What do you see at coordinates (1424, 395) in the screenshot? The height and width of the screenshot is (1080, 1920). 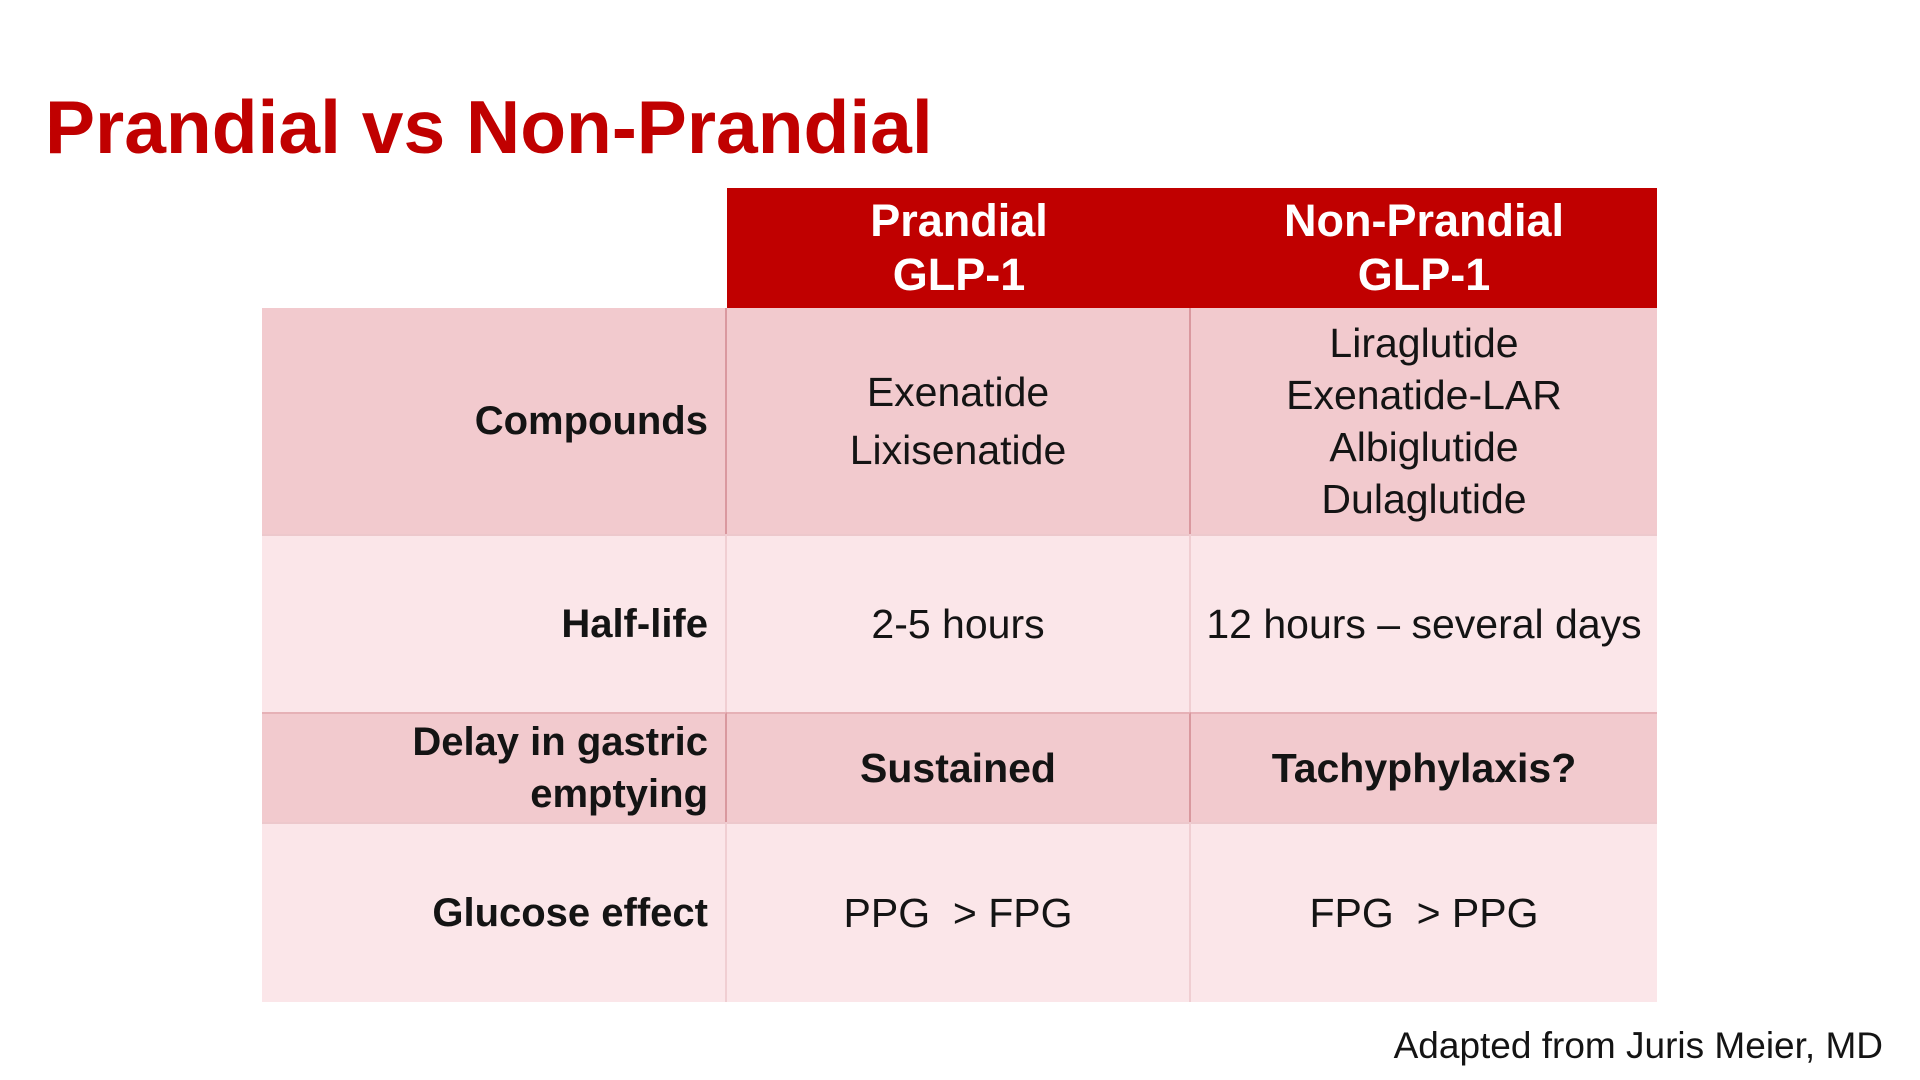 I see `compound-name: Exenatide-LAR` at bounding box center [1424, 395].